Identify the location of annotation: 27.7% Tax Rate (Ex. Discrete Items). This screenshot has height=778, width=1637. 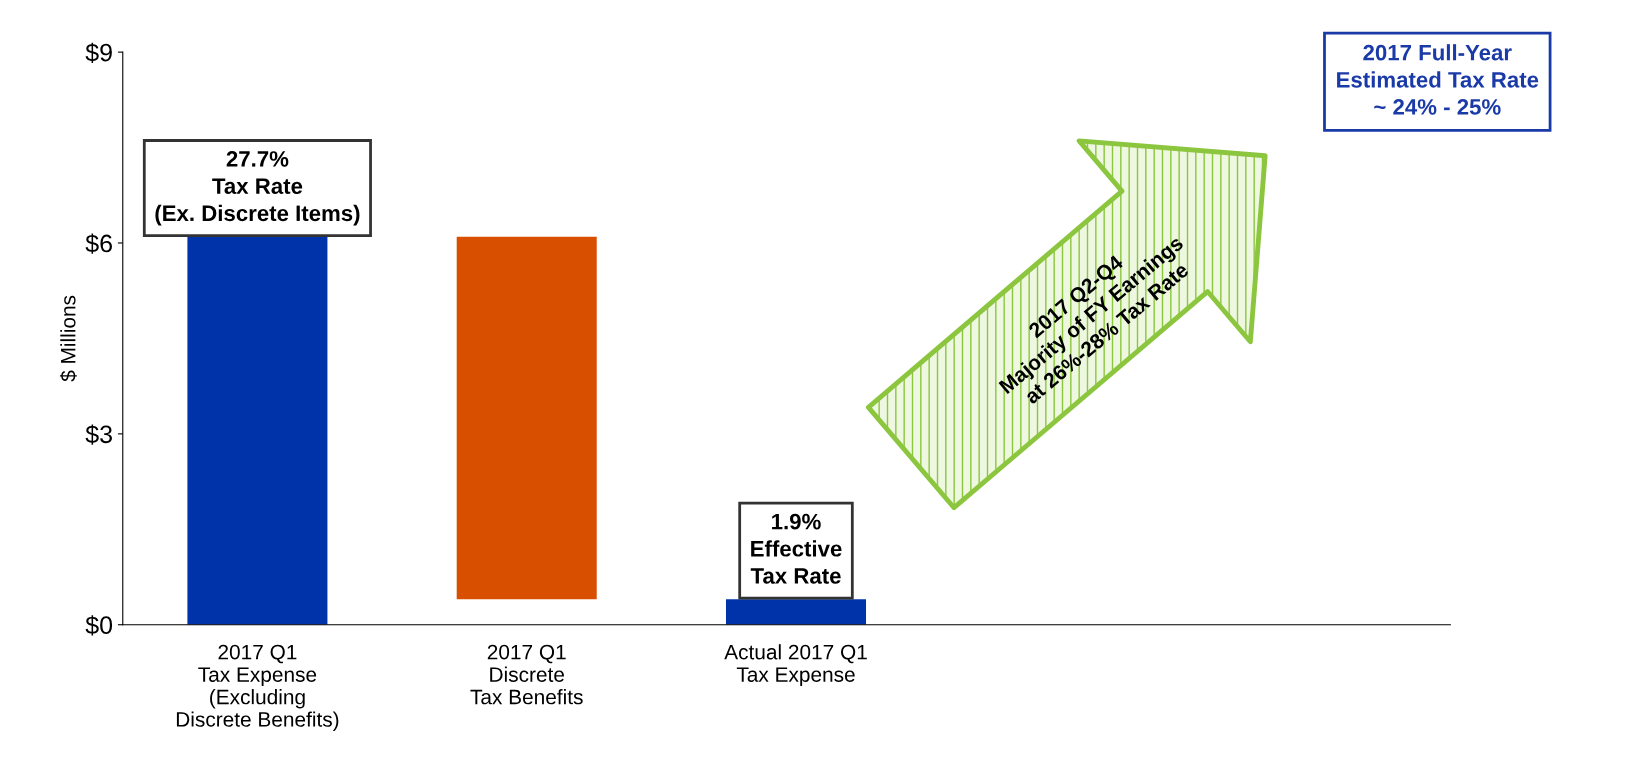
(257, 188).